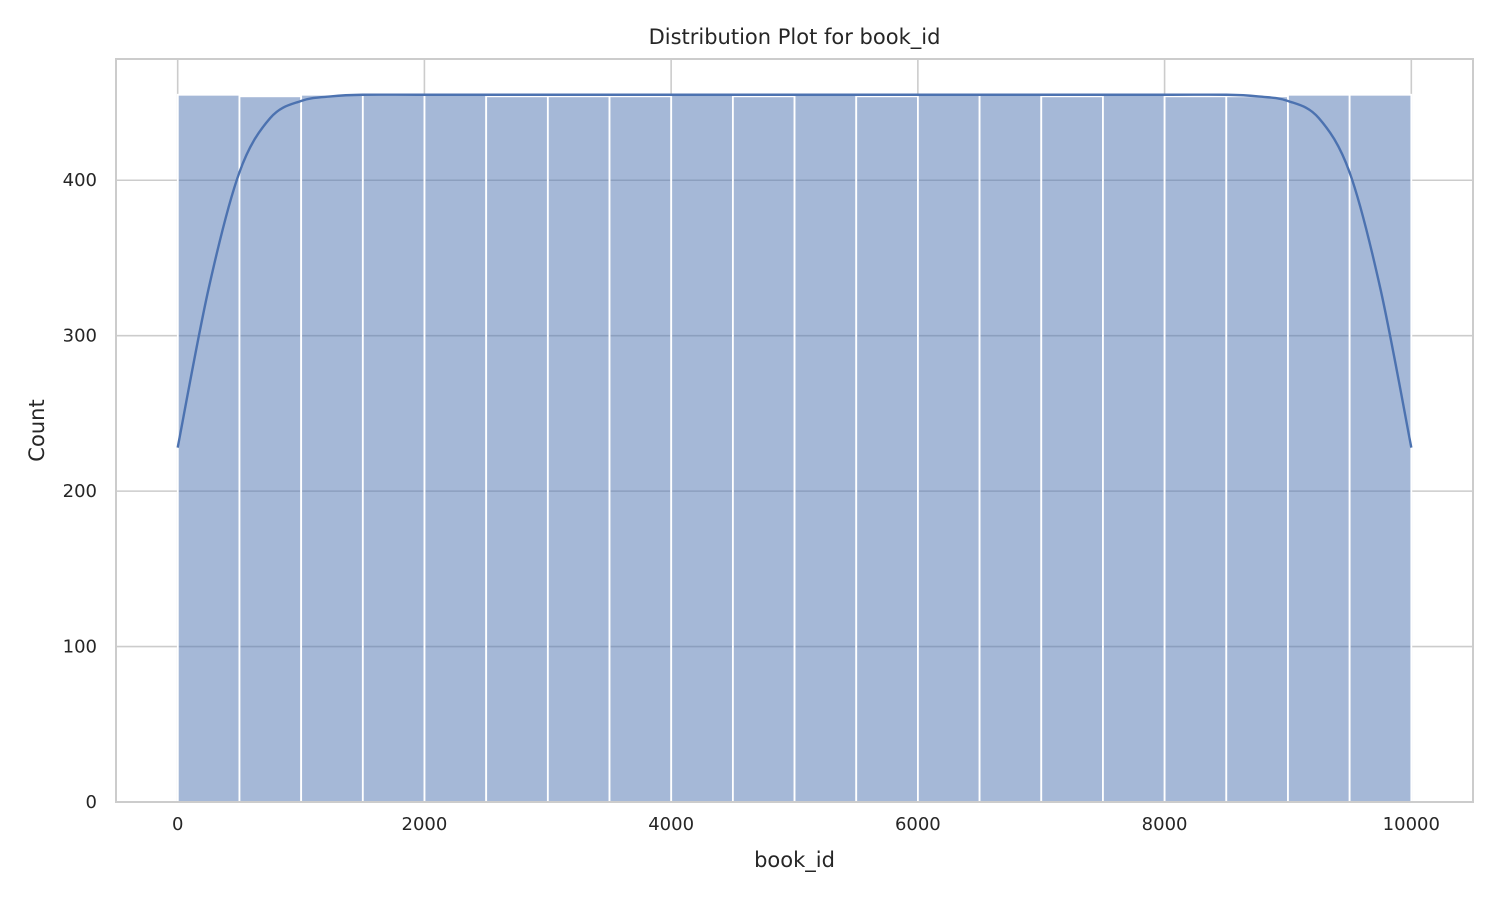 This screenshot has height=900, width=1500. Describe the element at coordinates (1411, 824) in the screenshot. I see `x-tick-label: 10000` at that location.